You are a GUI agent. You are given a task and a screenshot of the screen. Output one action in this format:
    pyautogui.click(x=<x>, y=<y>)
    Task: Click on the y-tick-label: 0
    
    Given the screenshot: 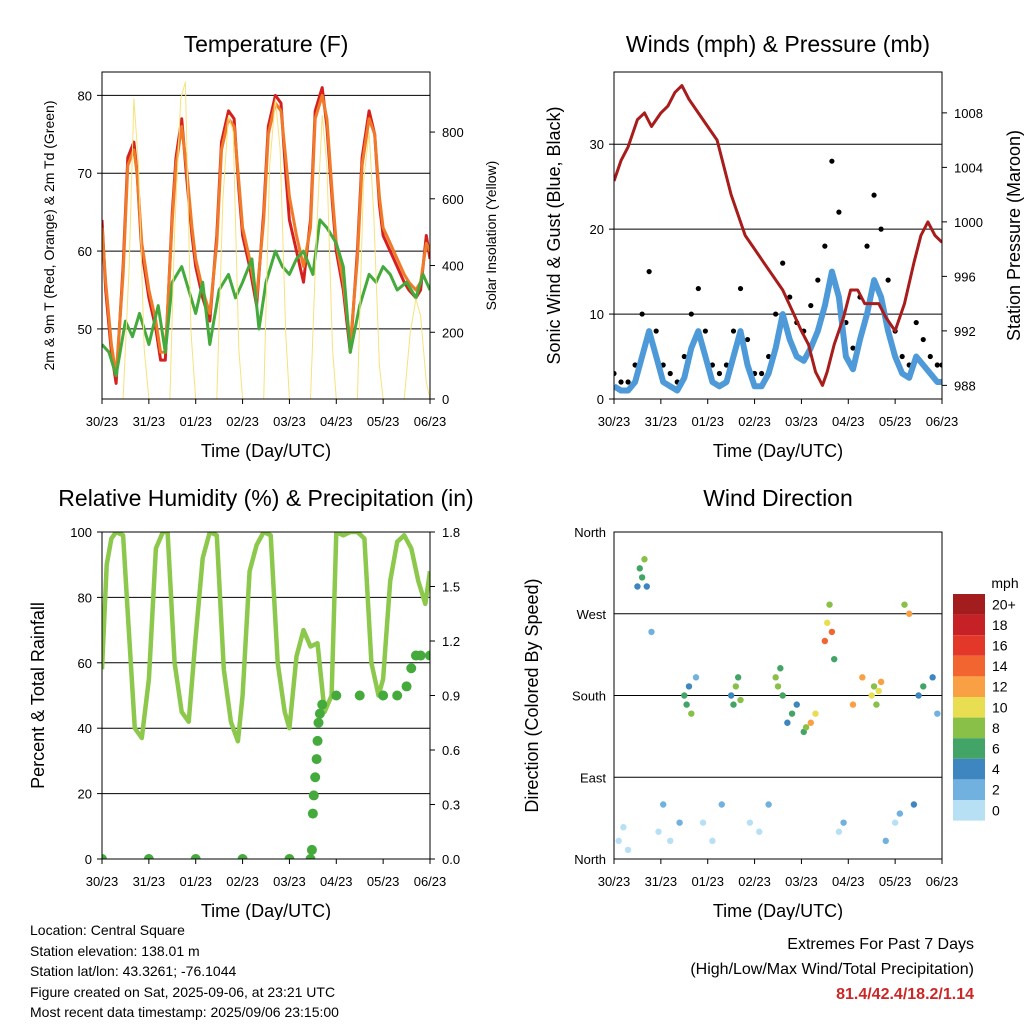 What is the action you would take?
    pyautogui.click(x=600, y=399)
    